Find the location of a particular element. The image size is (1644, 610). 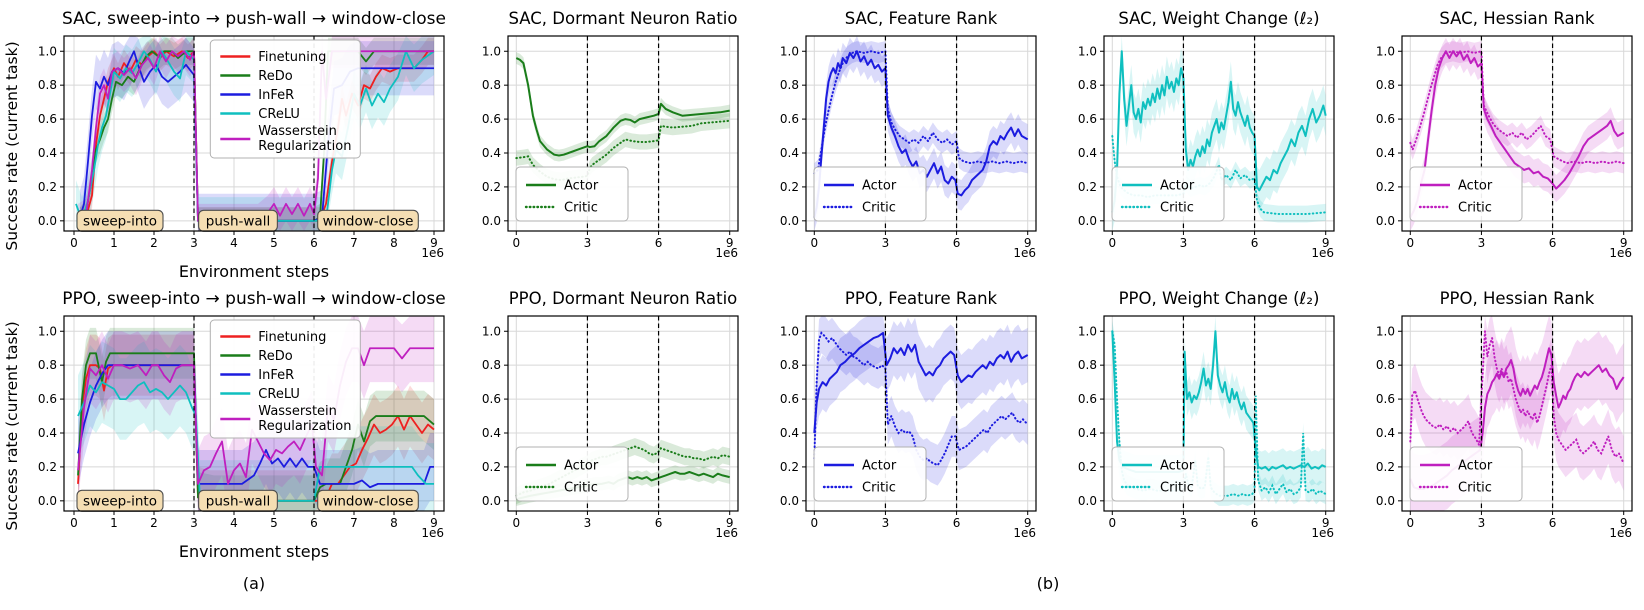

chart-title: SAC, Weight Change (ℓ₂) is located at coordinates (1219, 18).